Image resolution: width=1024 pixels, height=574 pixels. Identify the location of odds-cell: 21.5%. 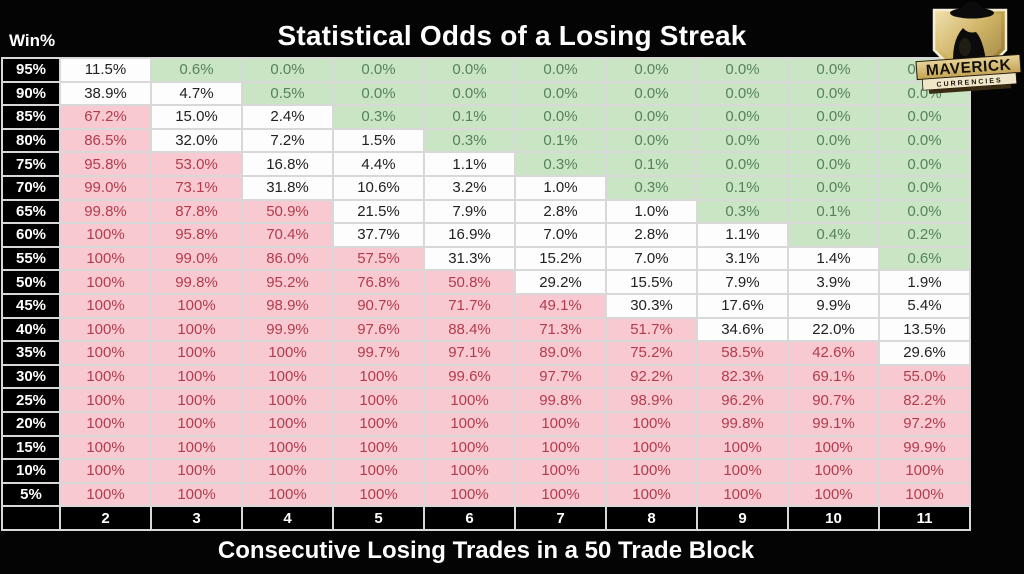
(378, 211).